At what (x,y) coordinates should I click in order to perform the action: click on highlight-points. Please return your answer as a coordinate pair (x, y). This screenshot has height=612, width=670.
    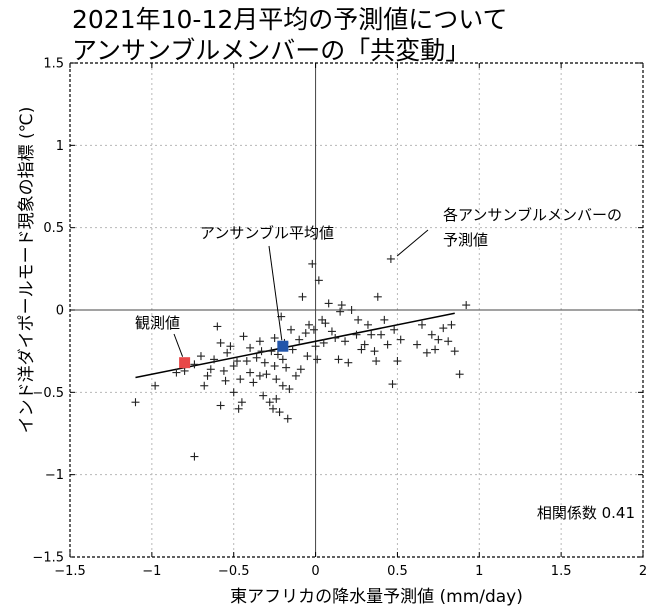
    Looking at the image, I should click on (234, 354).